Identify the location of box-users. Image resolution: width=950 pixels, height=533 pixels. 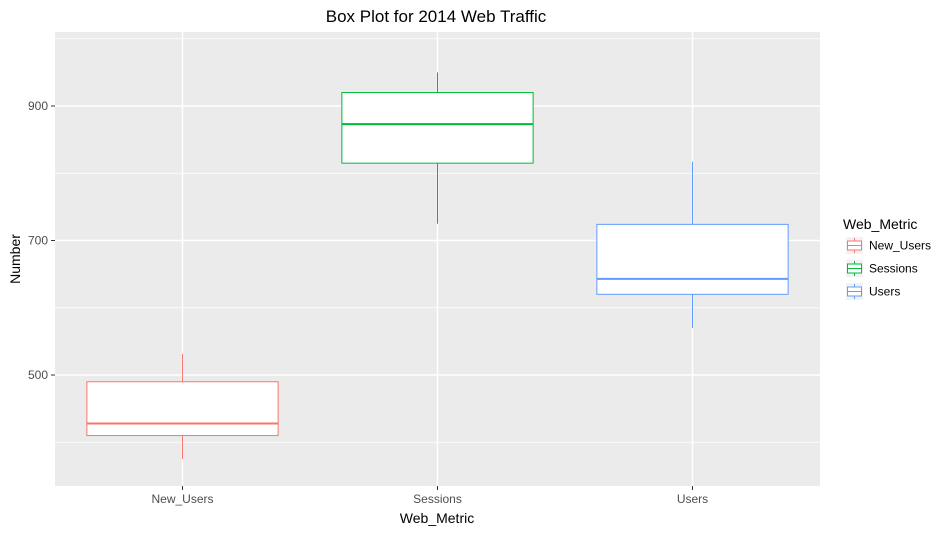
(692, 244).